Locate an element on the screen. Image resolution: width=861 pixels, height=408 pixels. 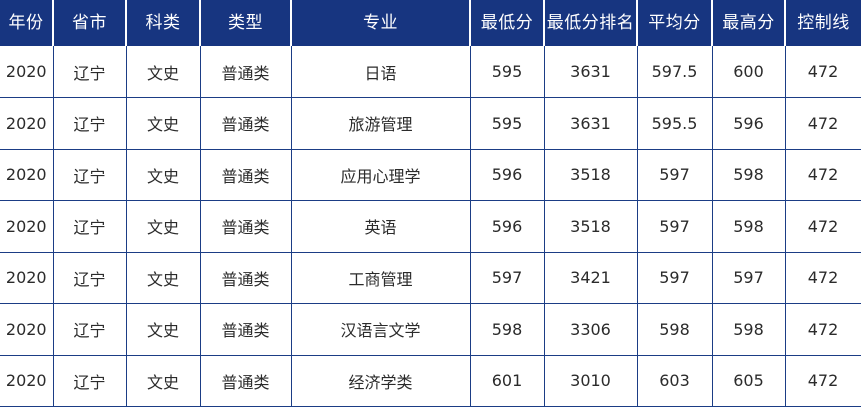
table-row: 2020 辽宁 文史 普通类 工商管理 597 3421 597 597 472 is located at coordinates (430, 278).